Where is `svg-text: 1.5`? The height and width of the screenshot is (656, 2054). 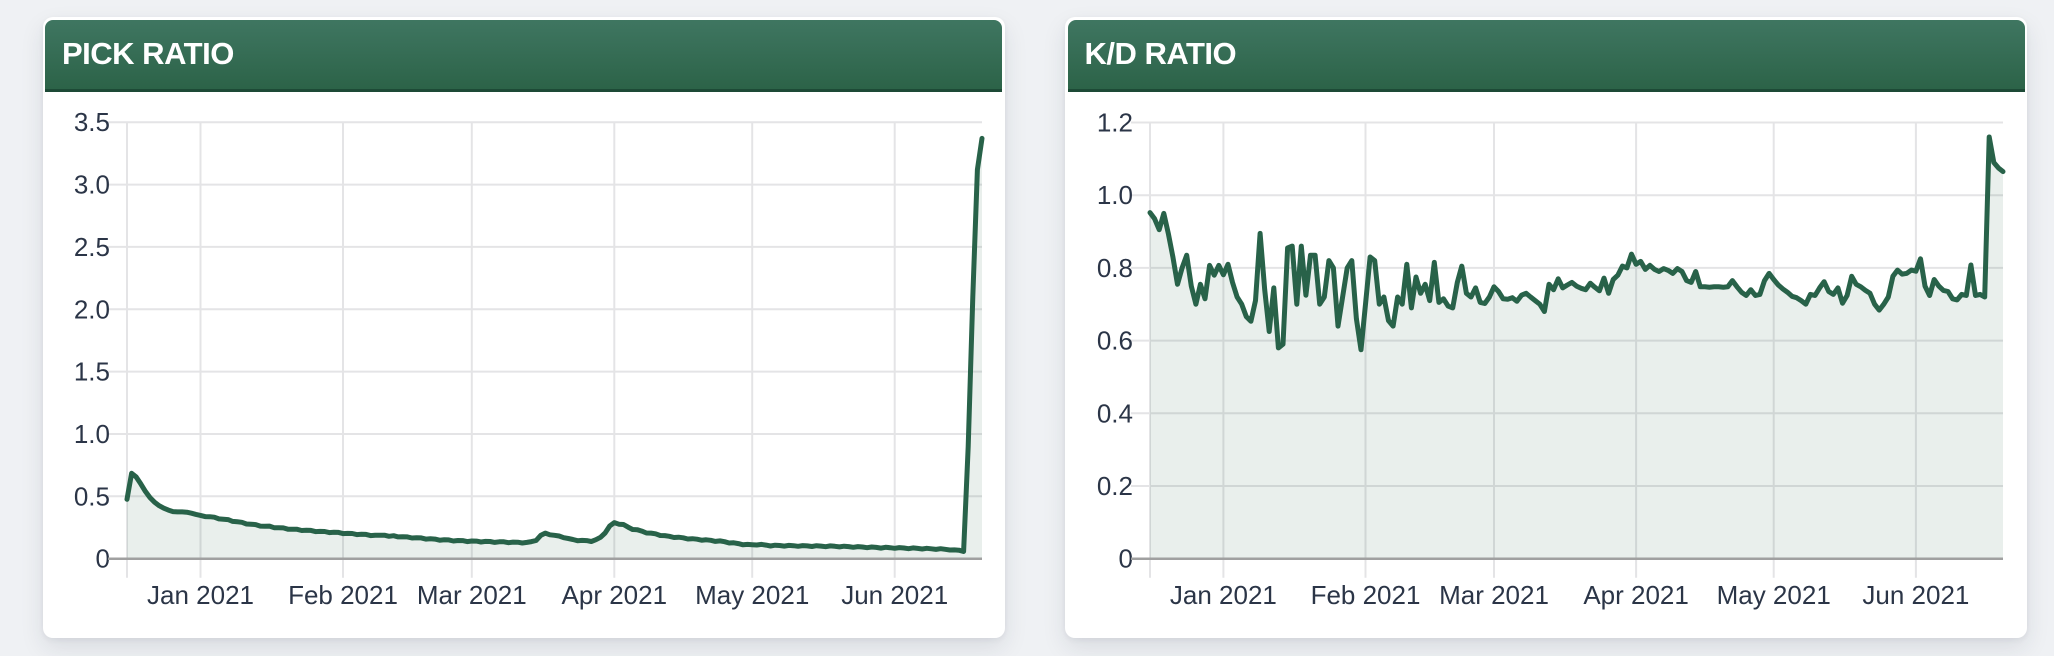 svg-text: 1.5 is located at coordinates (92, 372).